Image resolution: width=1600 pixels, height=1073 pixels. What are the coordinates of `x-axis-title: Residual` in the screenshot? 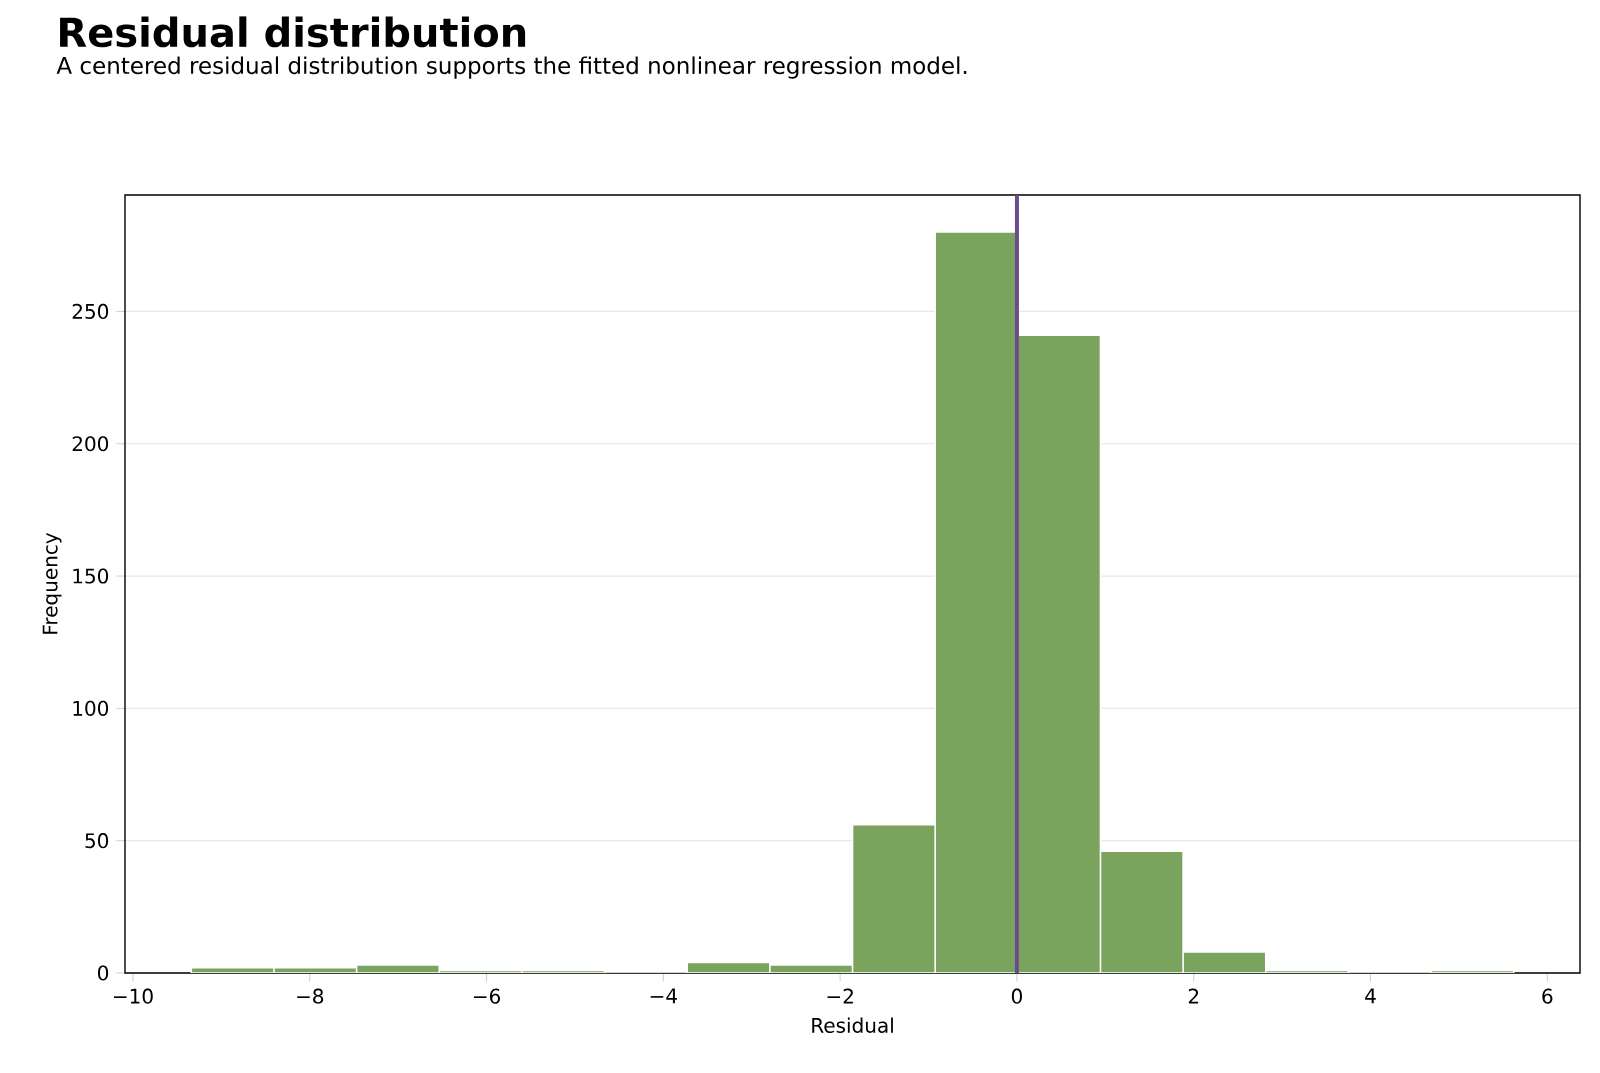 It's located at (852, 1025).